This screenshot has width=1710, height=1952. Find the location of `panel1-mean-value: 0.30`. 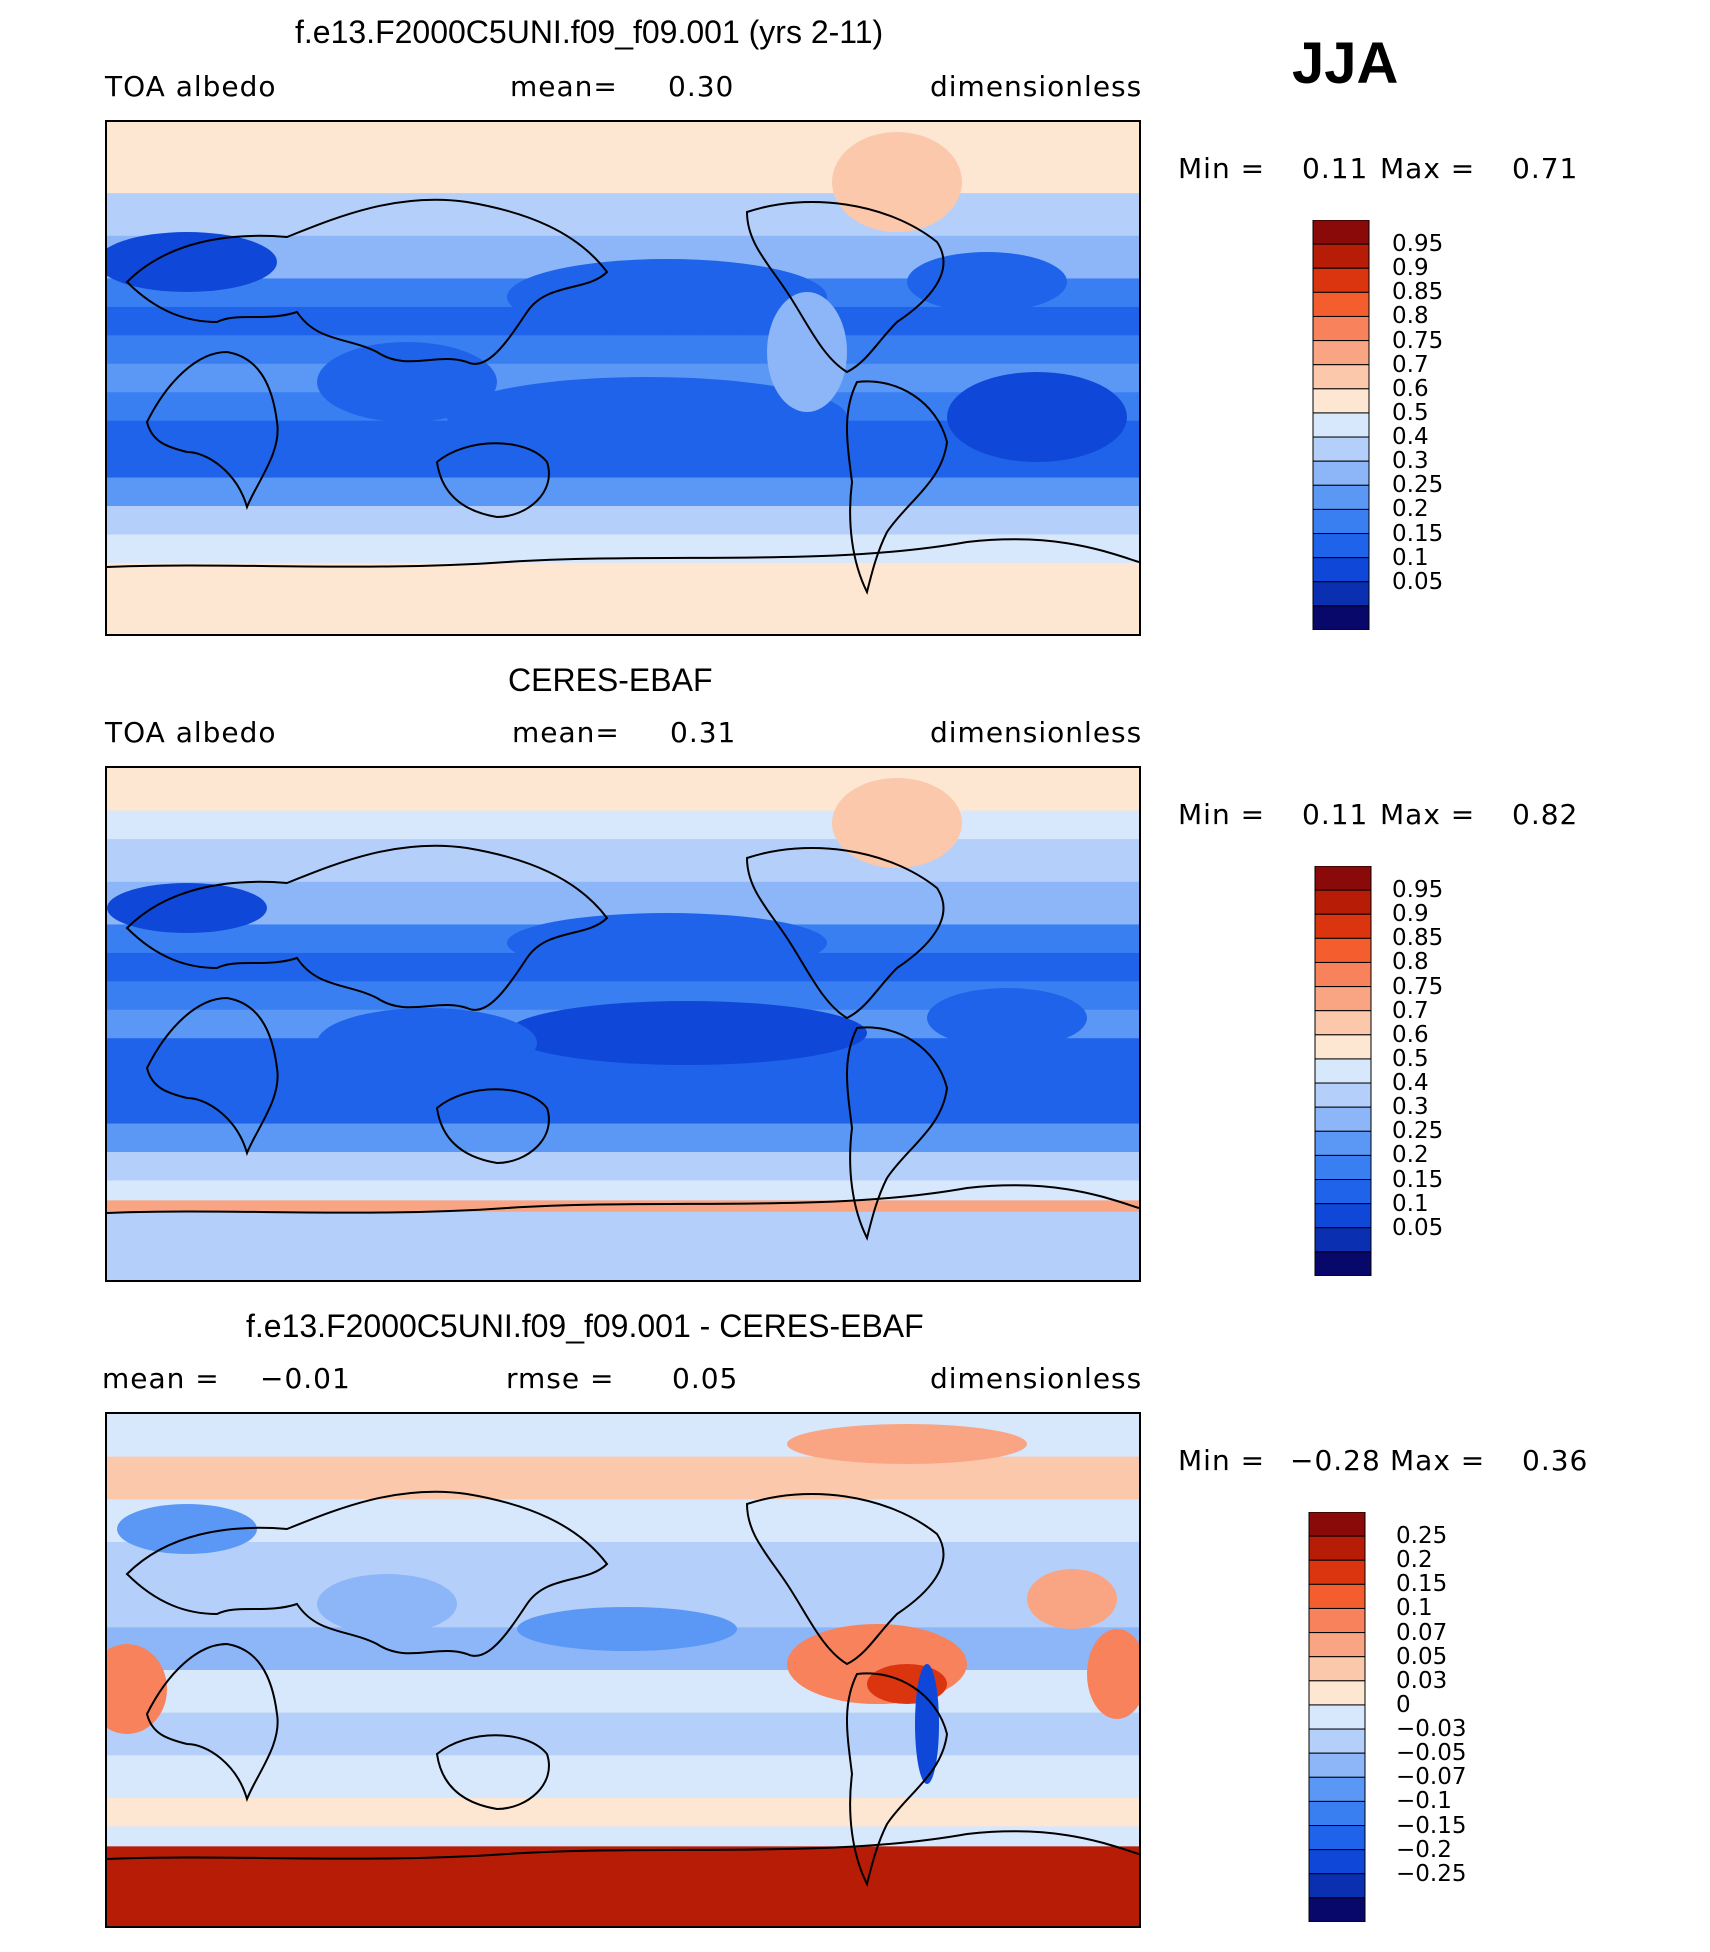

panel1-mean-value: 0.30 is located at coordinates (701, 86).